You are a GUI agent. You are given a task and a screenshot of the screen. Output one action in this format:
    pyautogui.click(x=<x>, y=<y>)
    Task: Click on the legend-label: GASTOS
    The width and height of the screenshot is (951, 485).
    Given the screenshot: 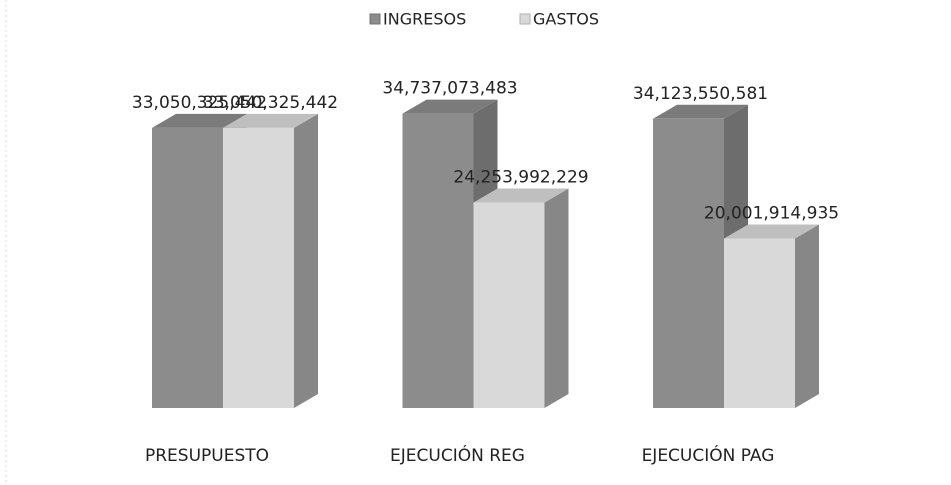 What is the action you would take?
    pyautogui.click(x=566, y=19)
    